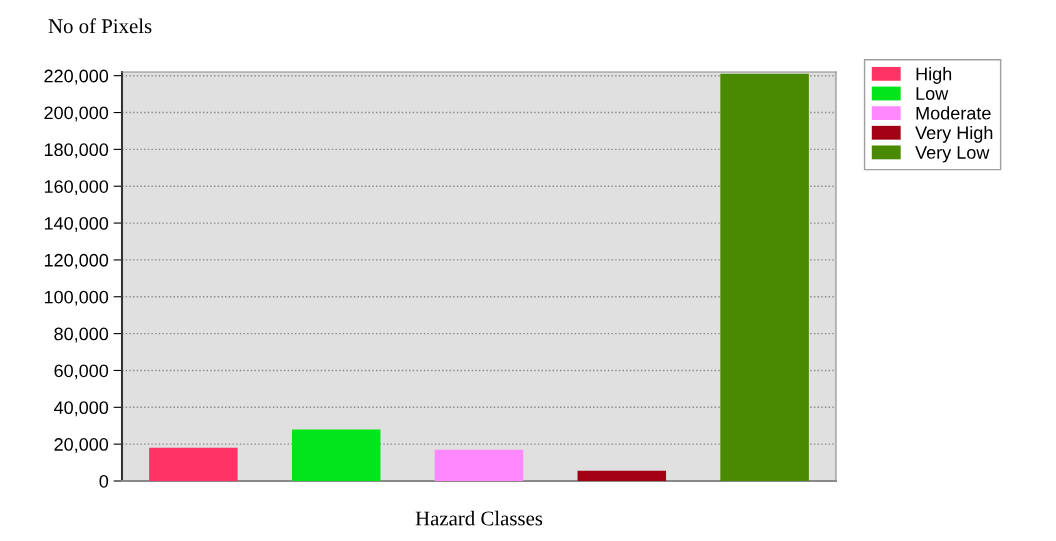 This screenshot has height=541, width=1056. Describe the element at coordinates (81, 409) in the screenshot. I see `y-tick-label: 40,000` at that location.